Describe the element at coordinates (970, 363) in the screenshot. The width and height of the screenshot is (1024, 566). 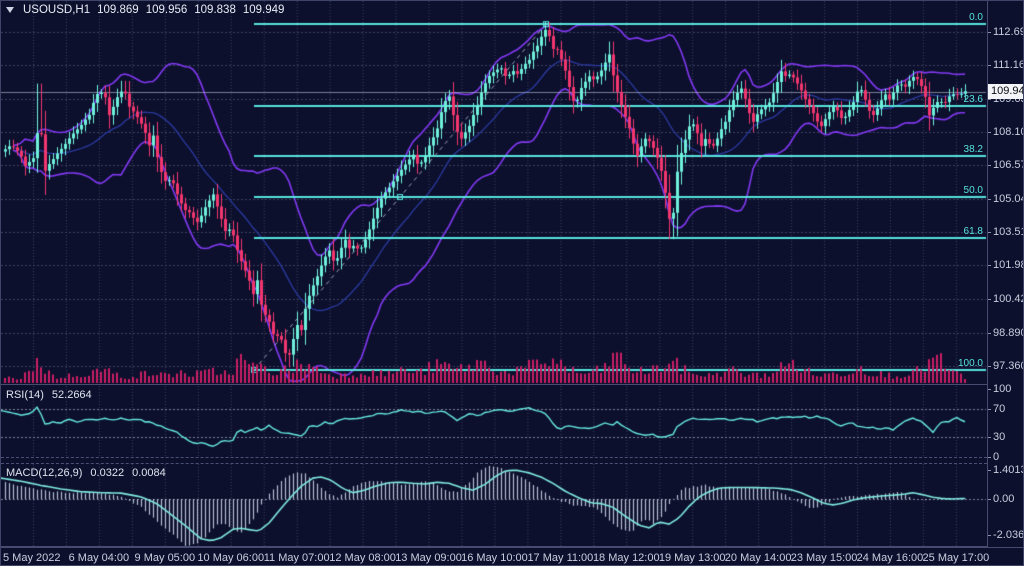
I see `fib-level-label: 100.0` at that location.